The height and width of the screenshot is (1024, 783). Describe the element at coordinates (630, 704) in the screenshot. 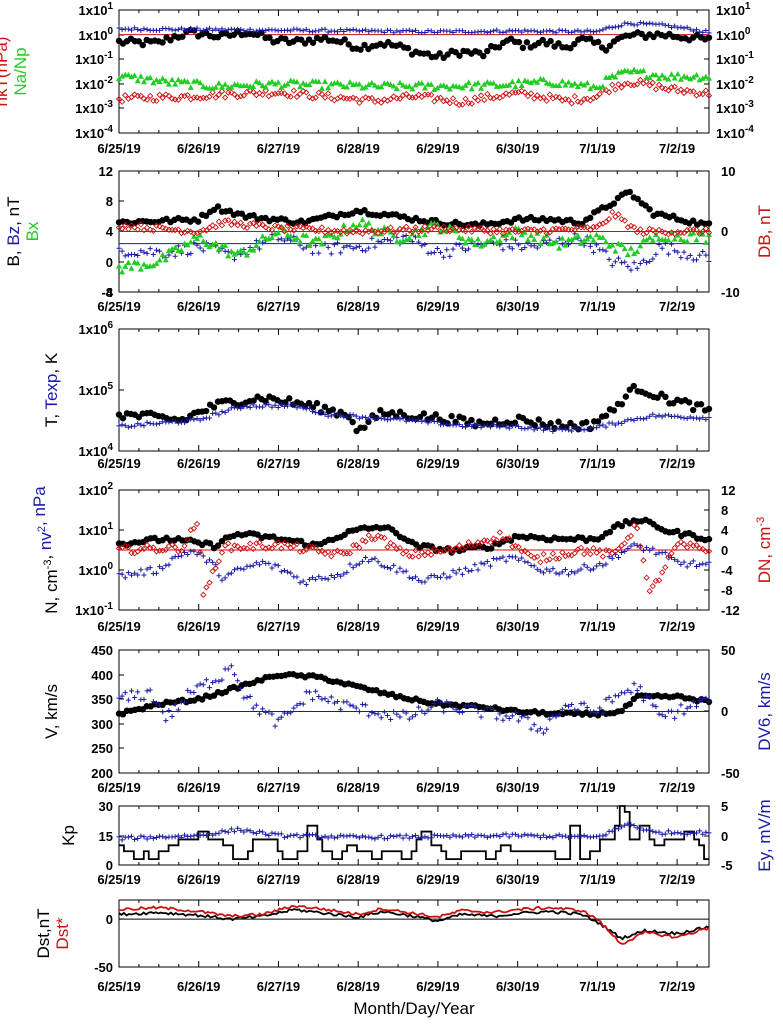

I see `V-point` at that location.